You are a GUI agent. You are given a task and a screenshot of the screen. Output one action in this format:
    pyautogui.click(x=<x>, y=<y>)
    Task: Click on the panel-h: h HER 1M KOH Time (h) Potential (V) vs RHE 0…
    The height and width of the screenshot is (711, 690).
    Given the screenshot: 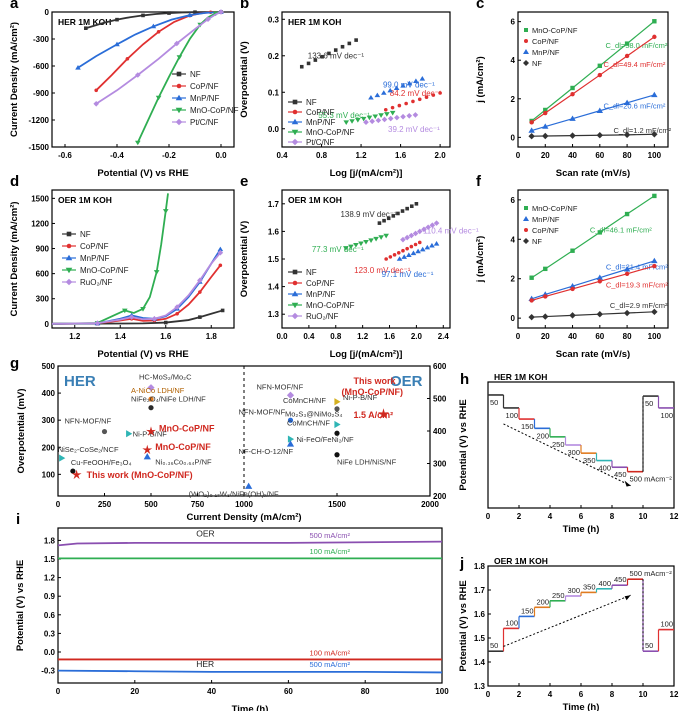 What is the action you would take?
    pyautogui.click(x=568, y=453)
    